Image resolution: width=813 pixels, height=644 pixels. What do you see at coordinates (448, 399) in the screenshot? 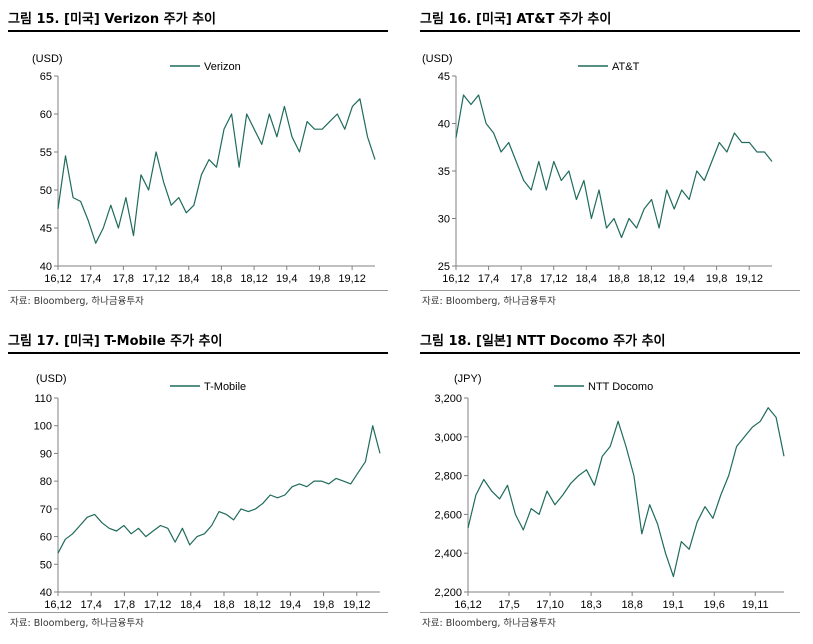
I see `y-tick-label: 3,200` at bounding box center [448, 399].